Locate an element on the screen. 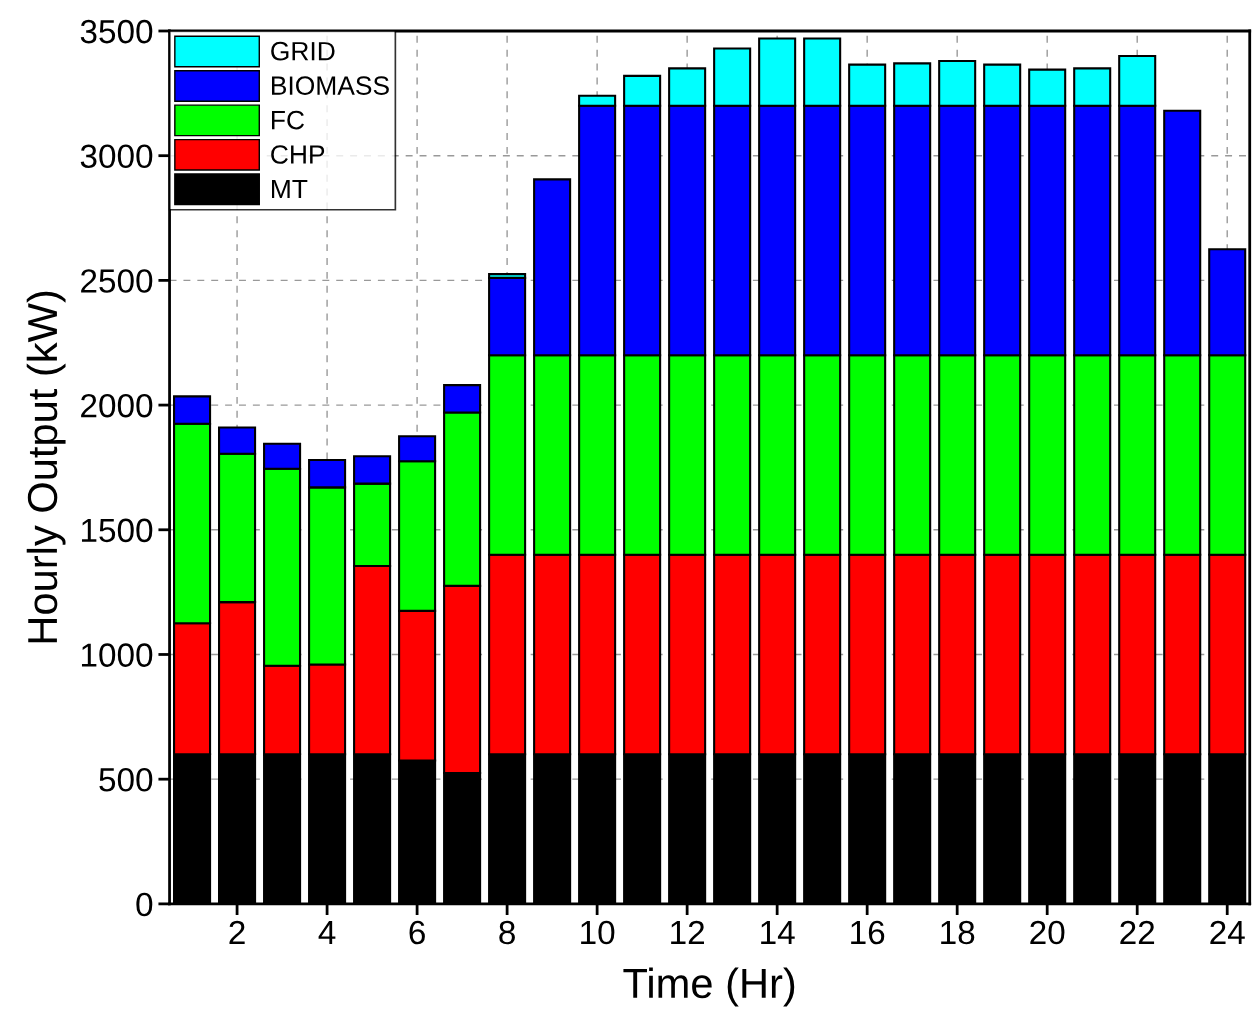  legend-label: FC is located at coordinates (288, 120).